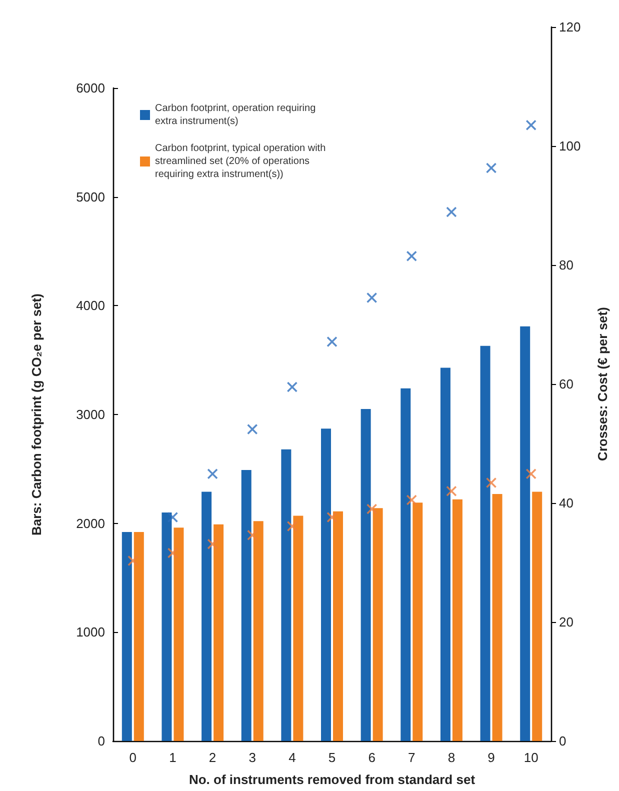 The image size is (619, 791). Describe the element at coordinates (90, 196) in the screenshot. I see `y-tick-label: 5000` at that location.